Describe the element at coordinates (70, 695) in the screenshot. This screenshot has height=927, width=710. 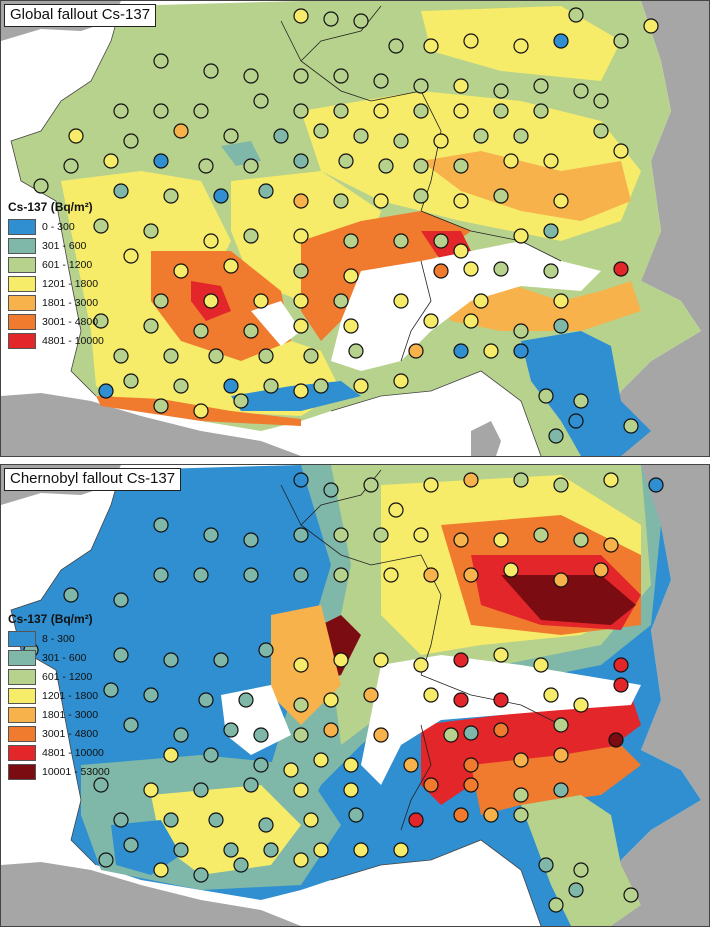
I see `legend-label: 1201 - 1800` at that location.